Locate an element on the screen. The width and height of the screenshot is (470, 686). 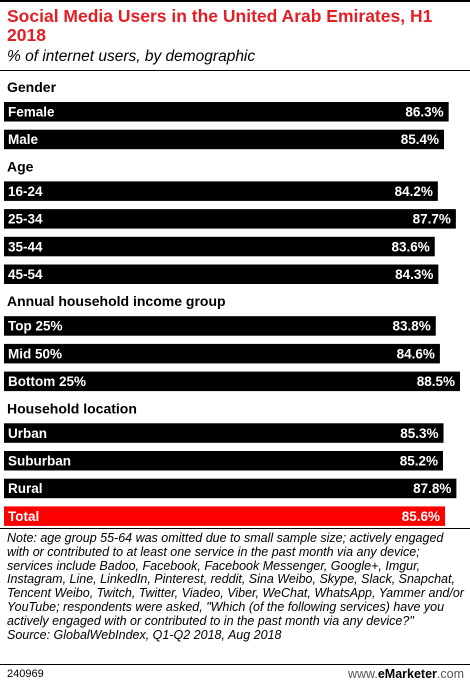
bar-male-value: 85.4% is located at coordinates (420, 139).